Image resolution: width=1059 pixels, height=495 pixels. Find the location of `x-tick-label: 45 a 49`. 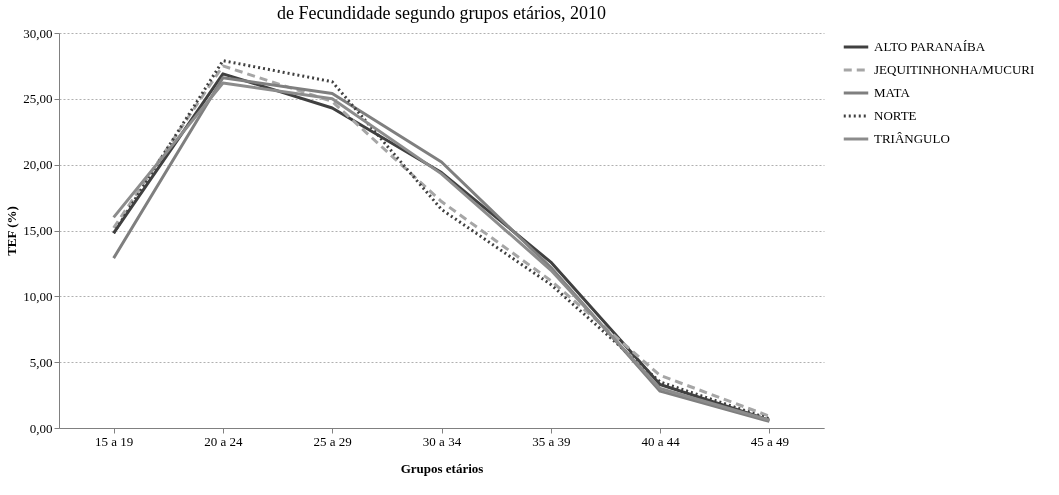

x-tick-label: 45 a 49 is located at coordinates (769, 441).